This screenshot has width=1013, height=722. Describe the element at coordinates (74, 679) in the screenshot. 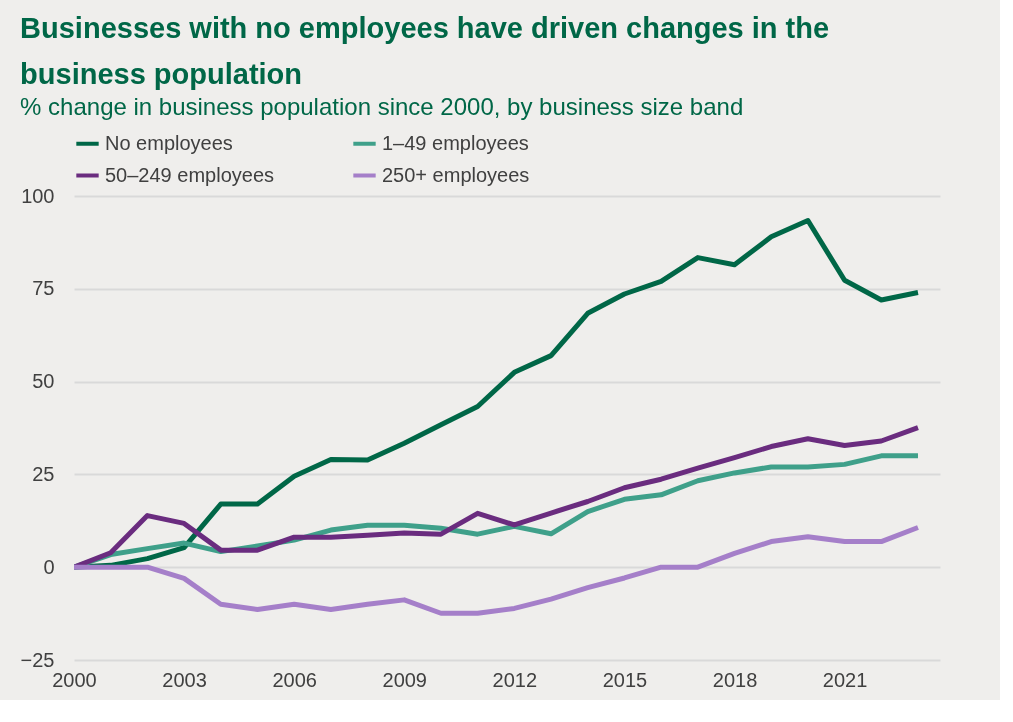

I see `x-tick-label: 2000` at that location.